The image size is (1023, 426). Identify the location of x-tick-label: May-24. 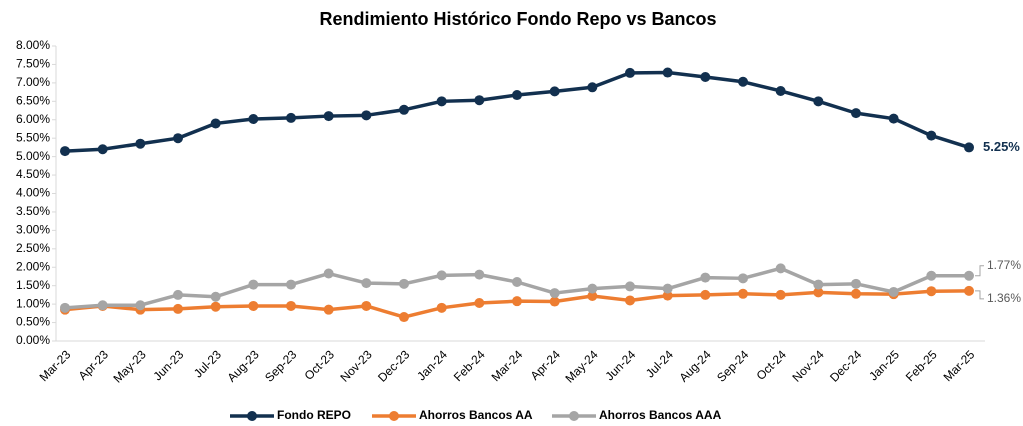
(582, 366).